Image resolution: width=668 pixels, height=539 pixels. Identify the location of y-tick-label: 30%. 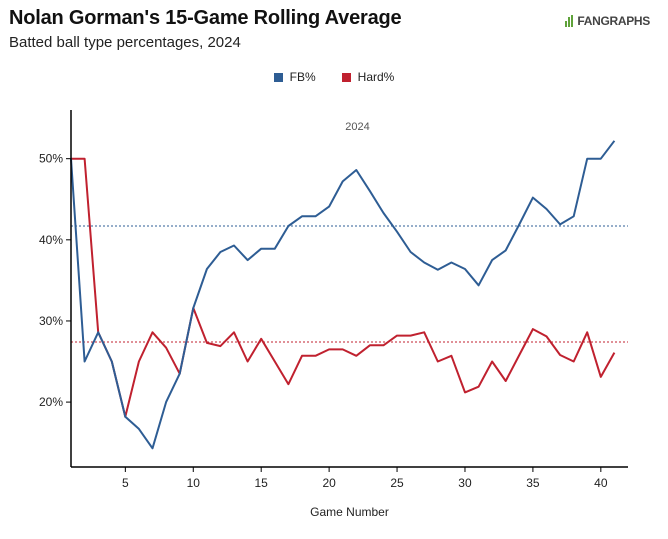
(51, 321).